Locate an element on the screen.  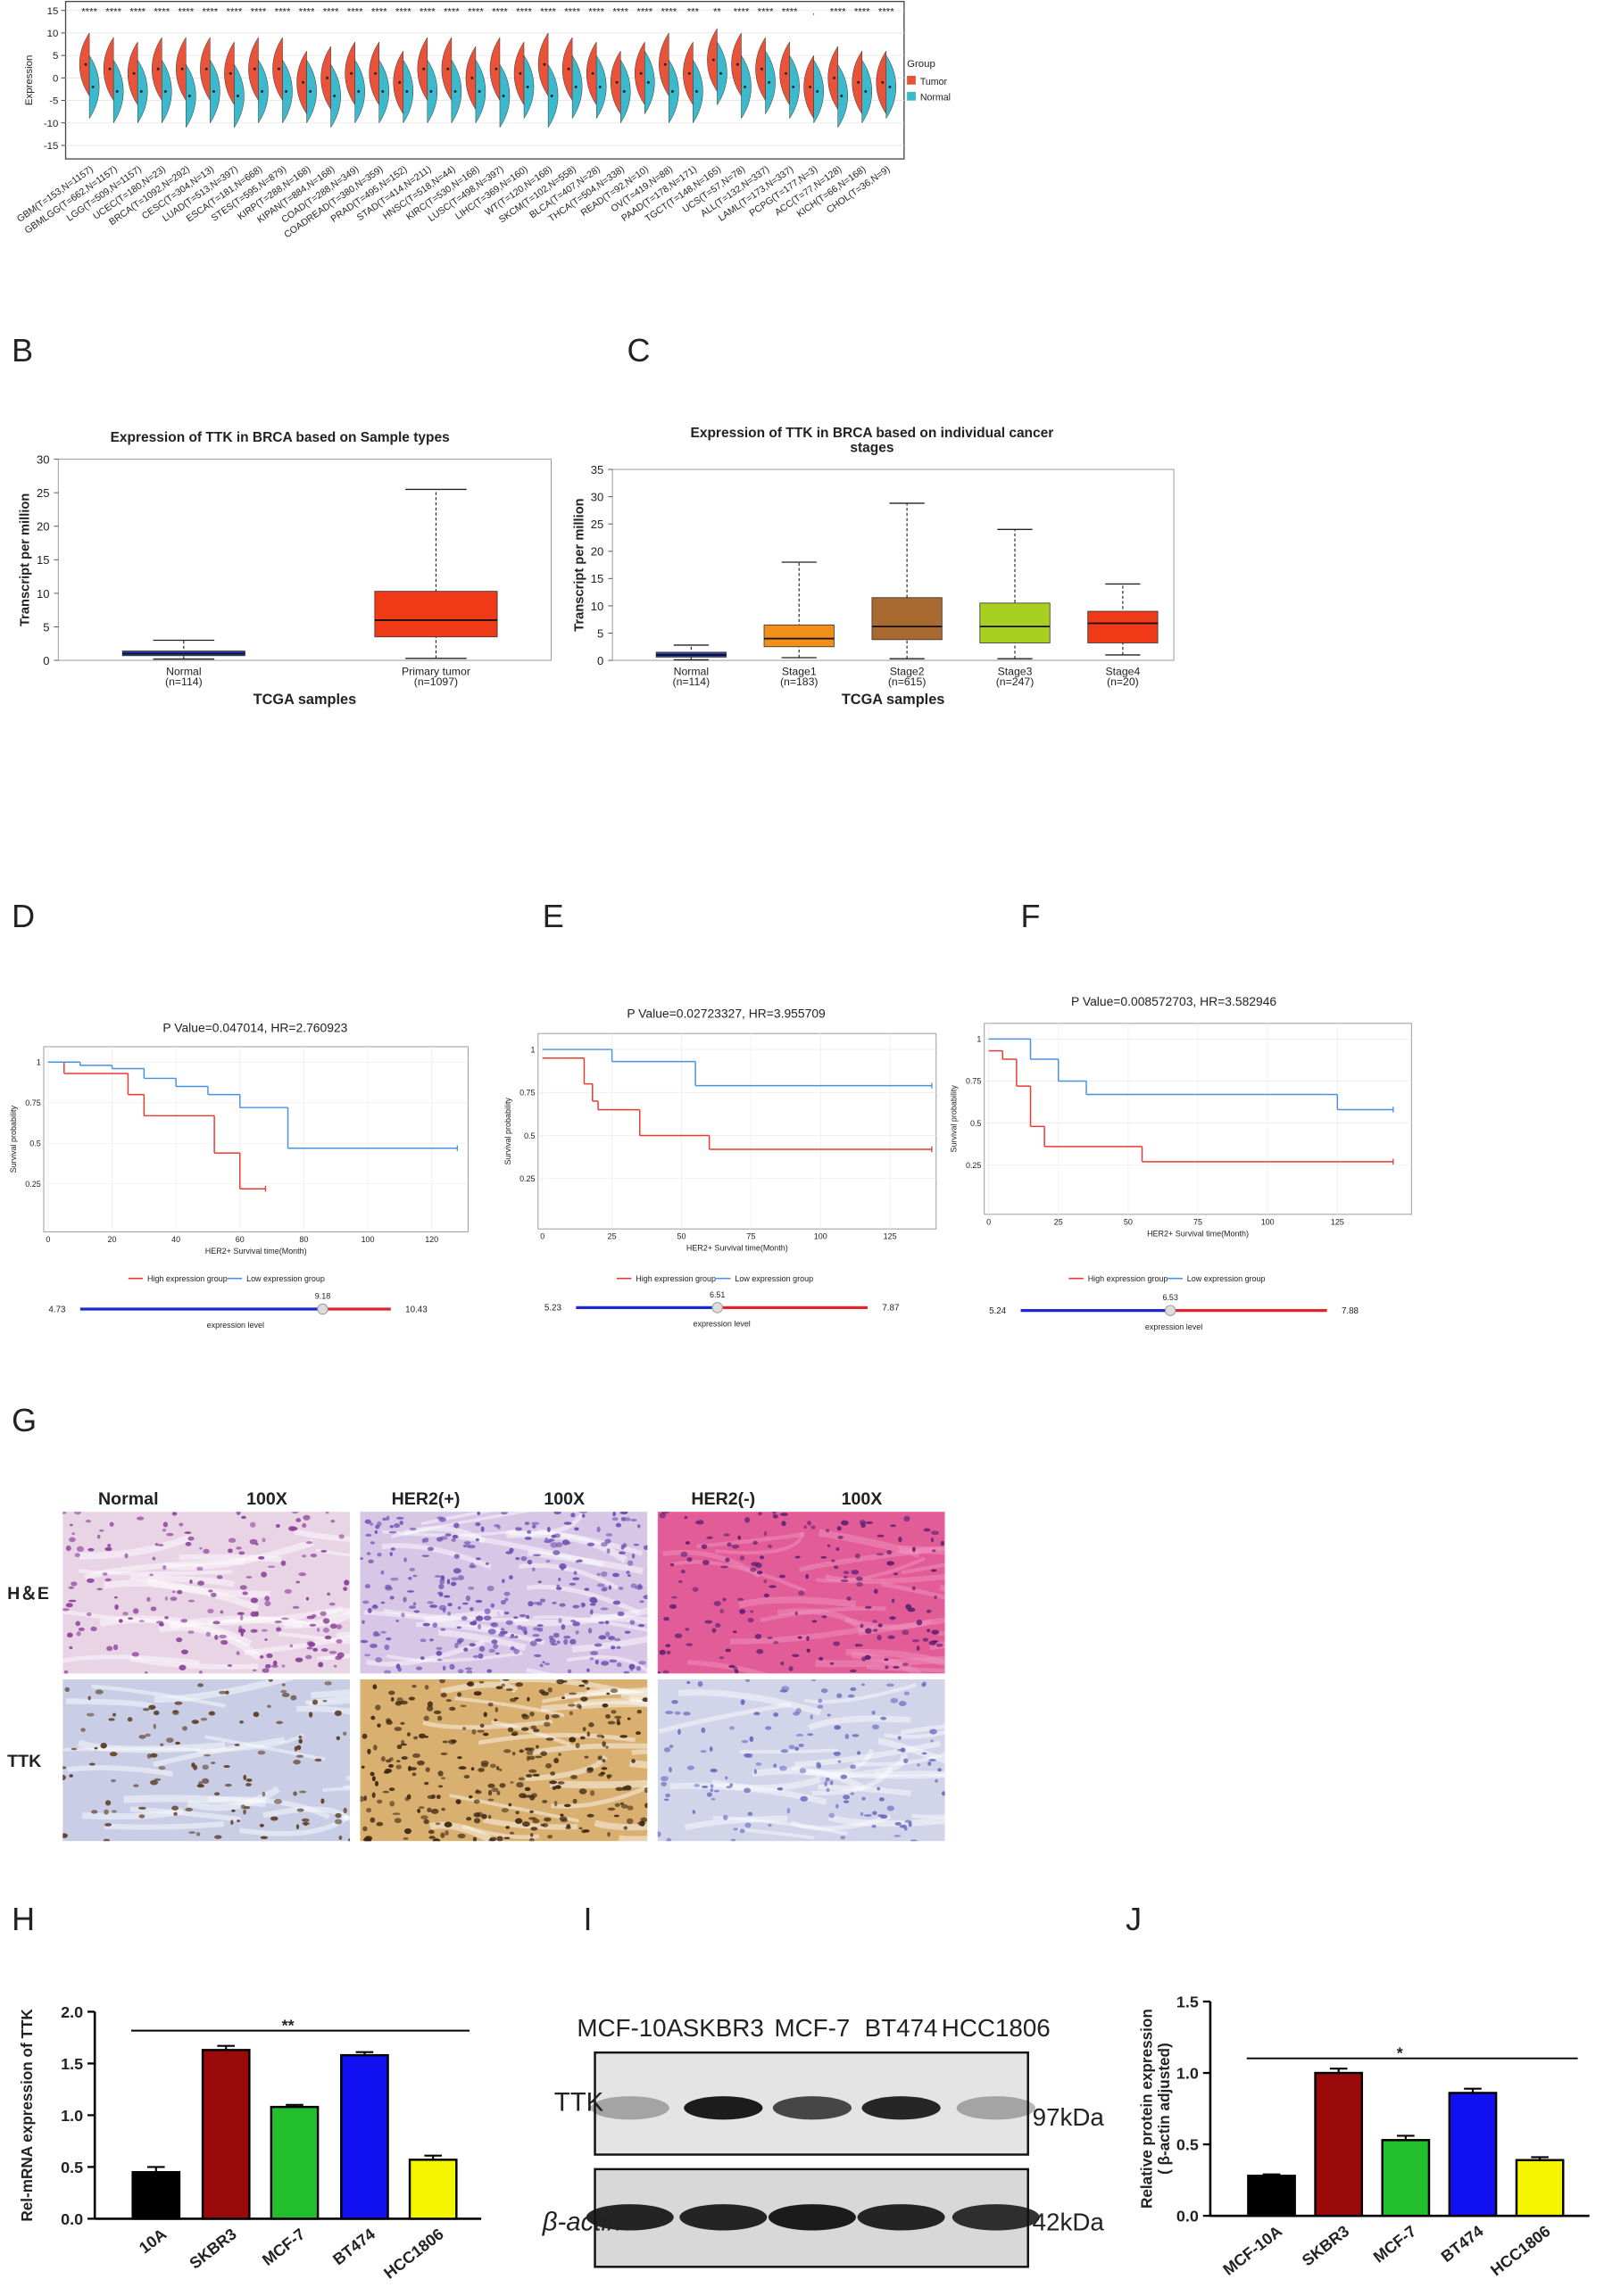
y-axis-label: Transcript per million is located at coordinates (579, 564).